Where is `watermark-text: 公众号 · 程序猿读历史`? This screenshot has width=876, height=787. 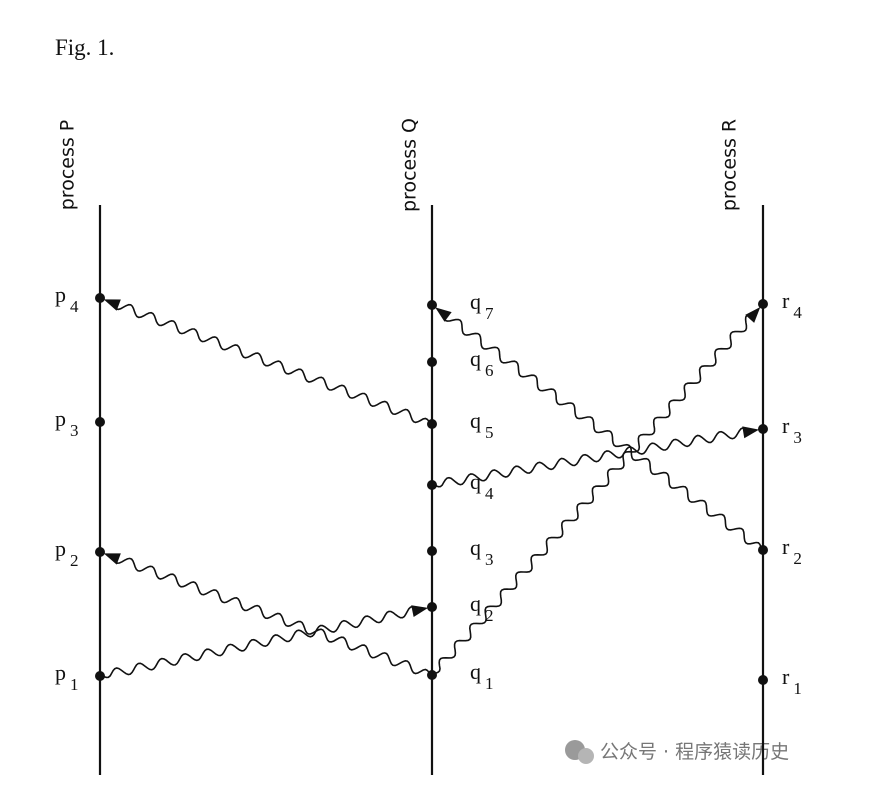 watermark-text: 公众号 · 程序猿读历史 is located at coordinates (694, 752).